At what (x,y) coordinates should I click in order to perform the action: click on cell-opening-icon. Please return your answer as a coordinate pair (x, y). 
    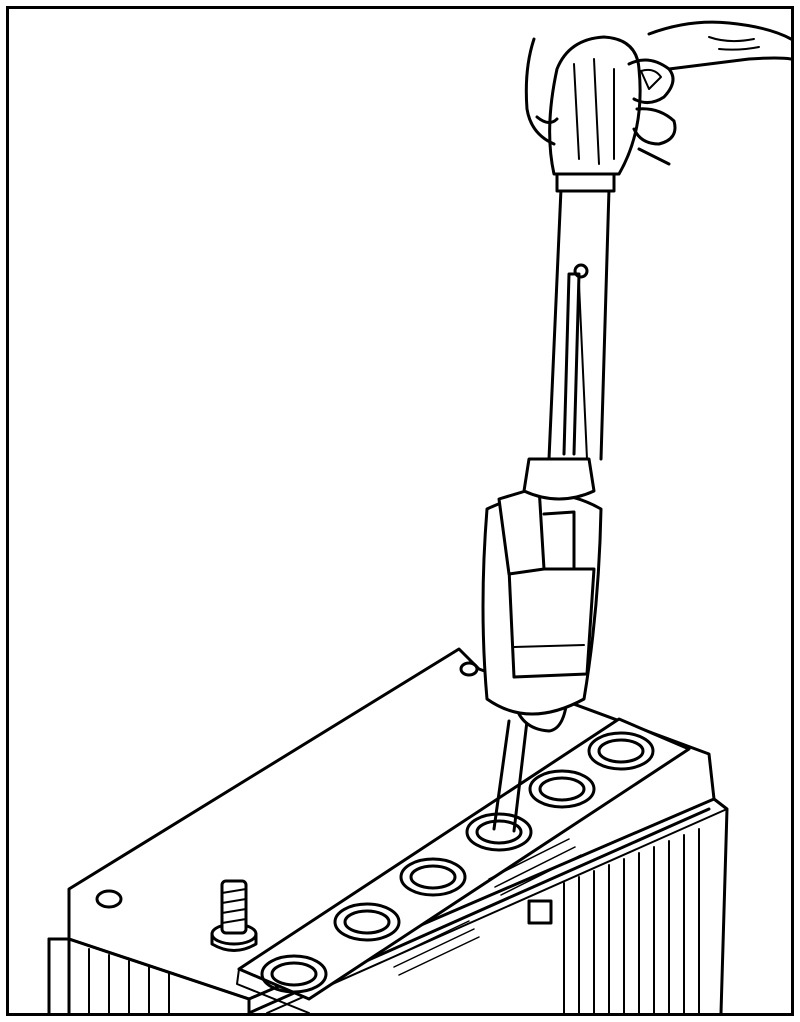
    Looking at the image, I should click on (457, 862).